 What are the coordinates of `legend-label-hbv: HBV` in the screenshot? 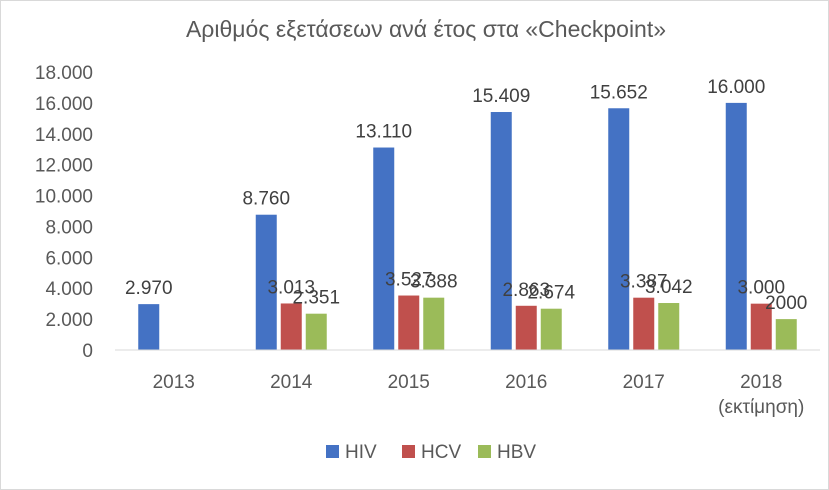 It's located at (516, 452).